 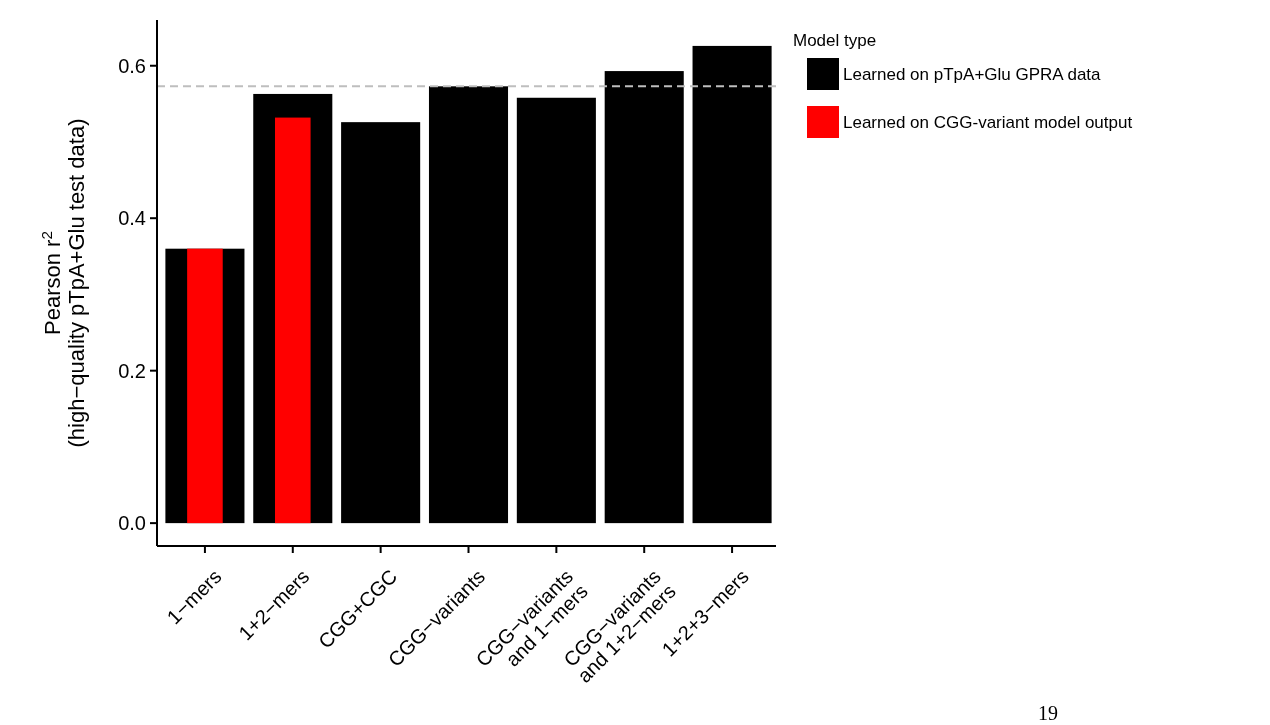 I want to click on legend-label: Learned on pTpA+Glu GPRA data, so click(x=972, y=74).